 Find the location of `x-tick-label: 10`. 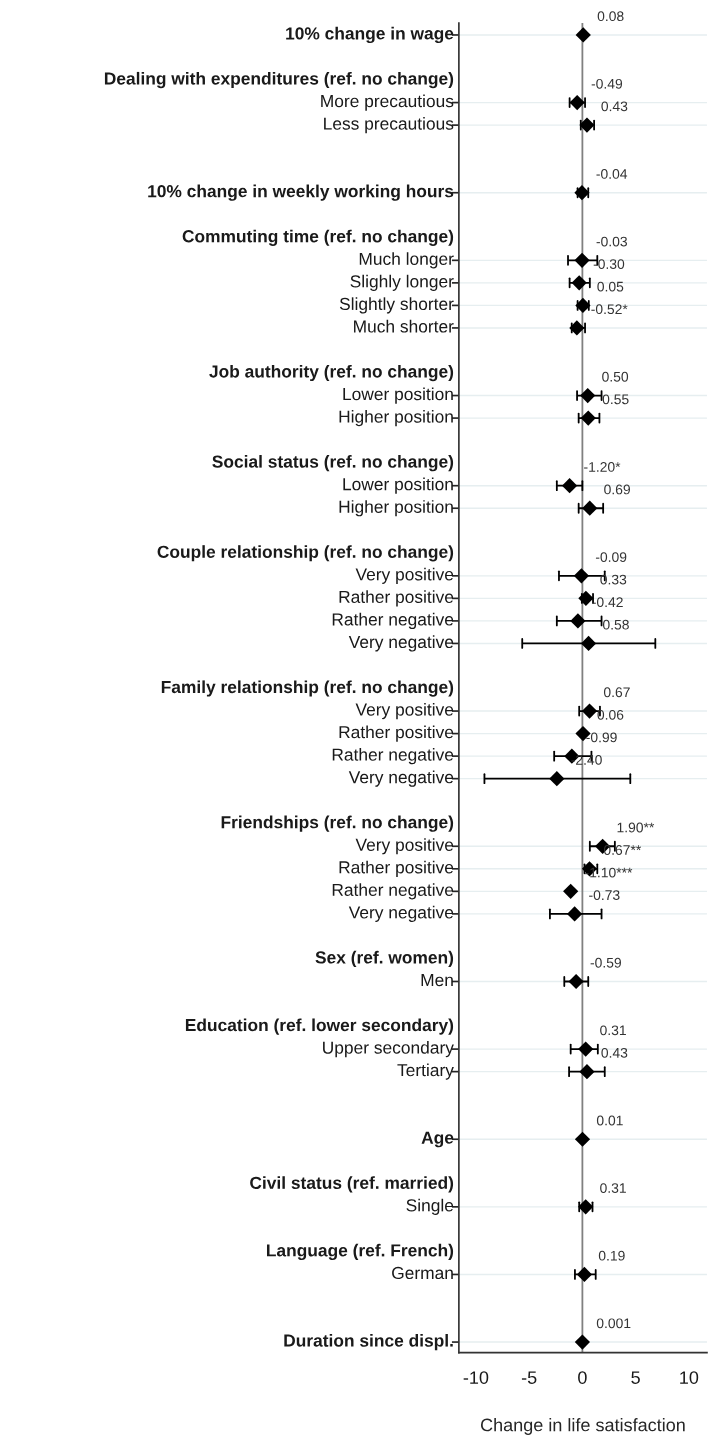

x-tick-label: 10 is located at coordinates (689, 1377).